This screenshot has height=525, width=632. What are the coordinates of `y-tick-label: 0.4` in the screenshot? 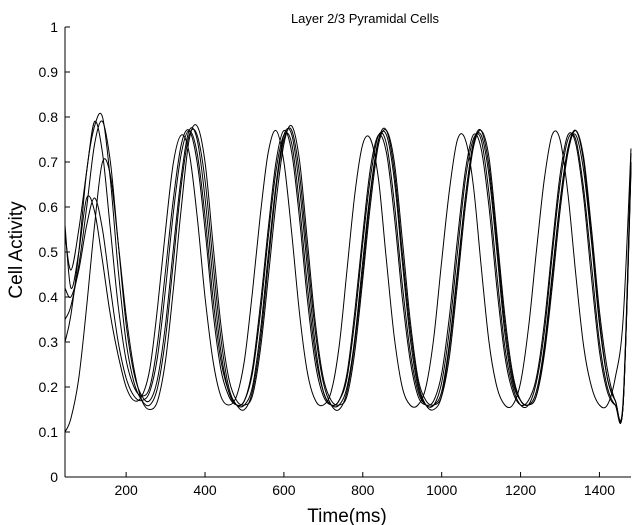 It's located at (49, 297).